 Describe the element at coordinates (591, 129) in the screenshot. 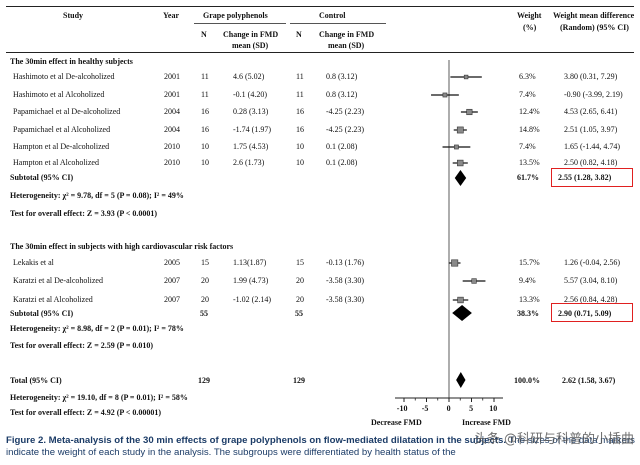

I see `study-ci: 2.51 (1.05, 3.97)` at that location.